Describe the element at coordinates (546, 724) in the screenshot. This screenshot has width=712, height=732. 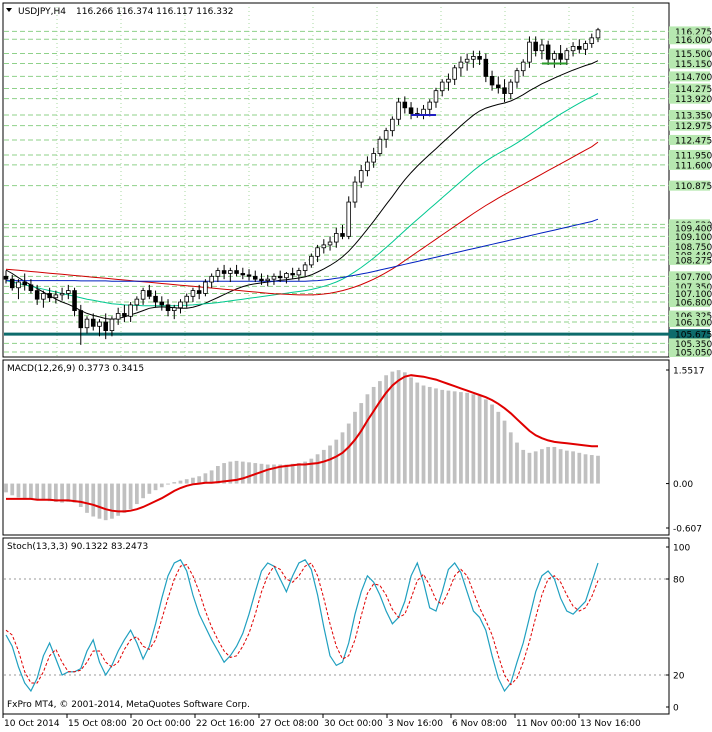
I see `time-axis-label: 11 Nov 00:00` at that location.